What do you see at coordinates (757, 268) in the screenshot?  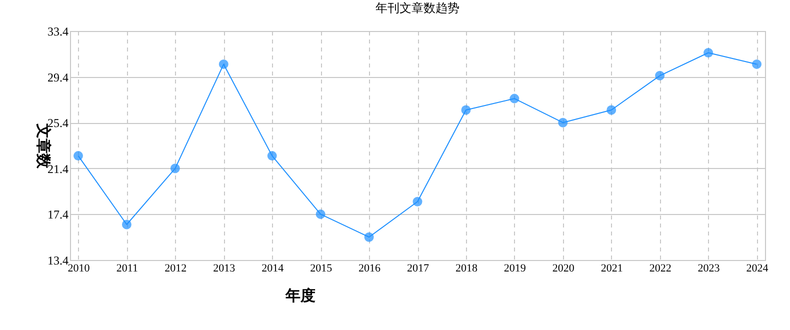 I see `x-tick-label: 2024` at bounding box center [757, 268].